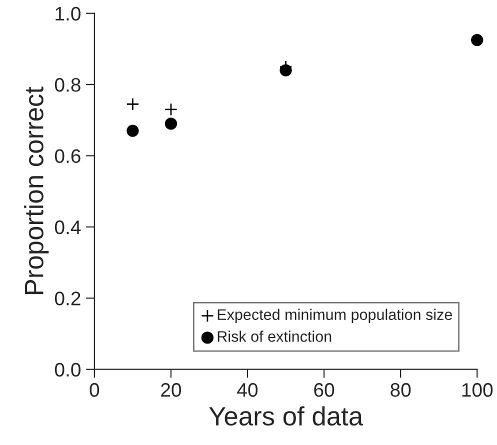 The height and width of the screenshot is (445, 497). Describe the element at coordinates (67, 156) in the screenshot. I see `y-tick-label: 0.6` at that location.